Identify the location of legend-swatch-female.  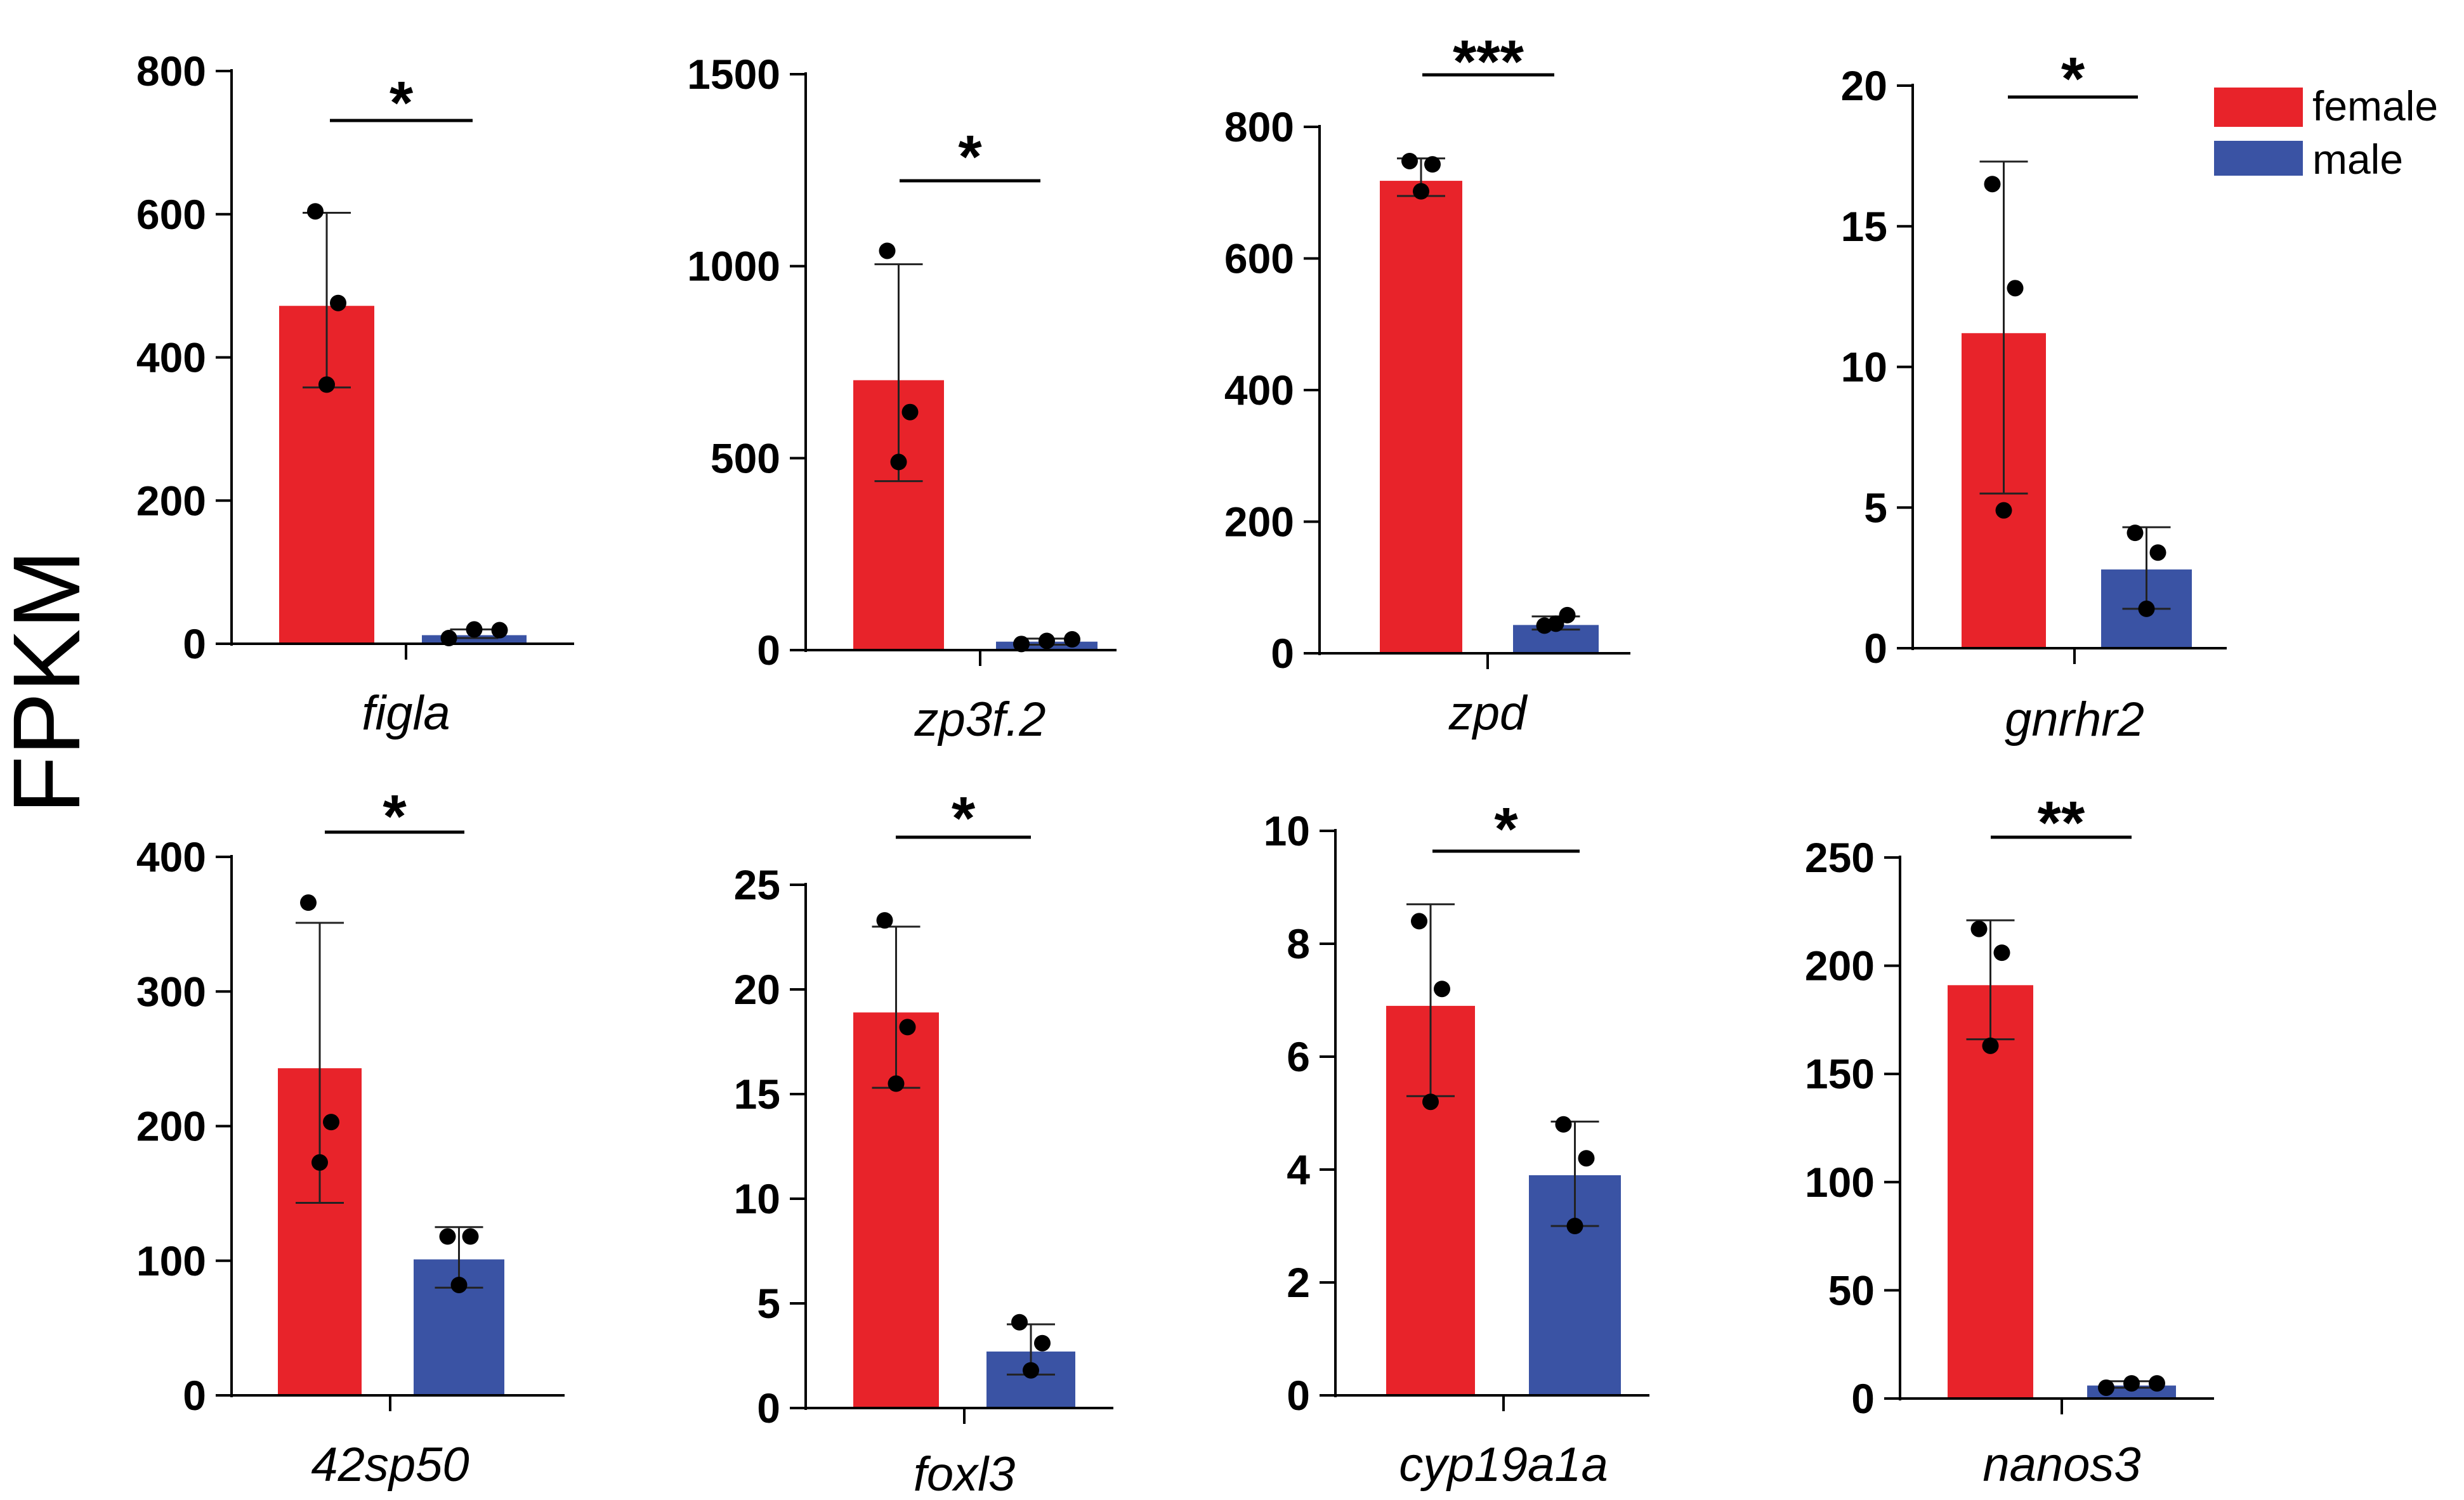
(2258, 107).